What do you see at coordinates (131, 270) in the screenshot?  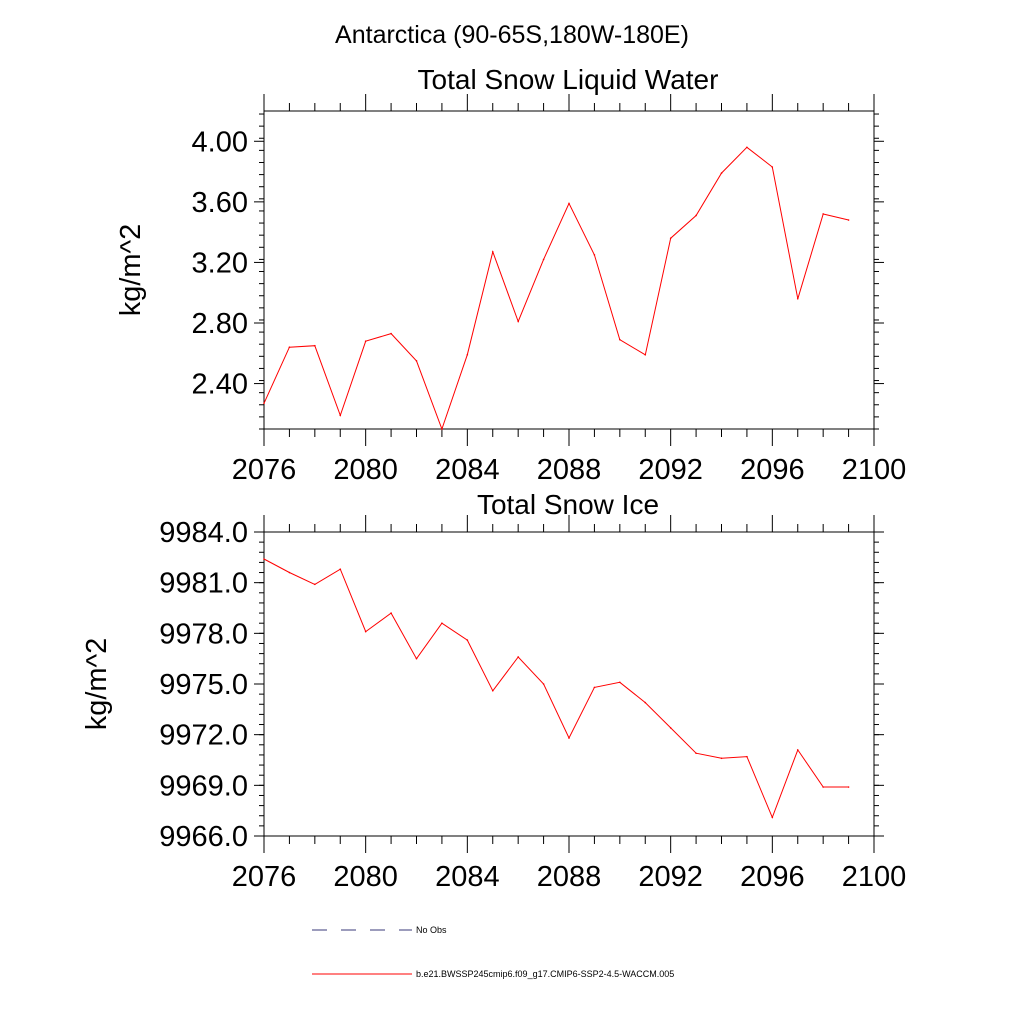 I see `chart-1-y-axis-label: kg/m^2` at bounding box center [131, 270].